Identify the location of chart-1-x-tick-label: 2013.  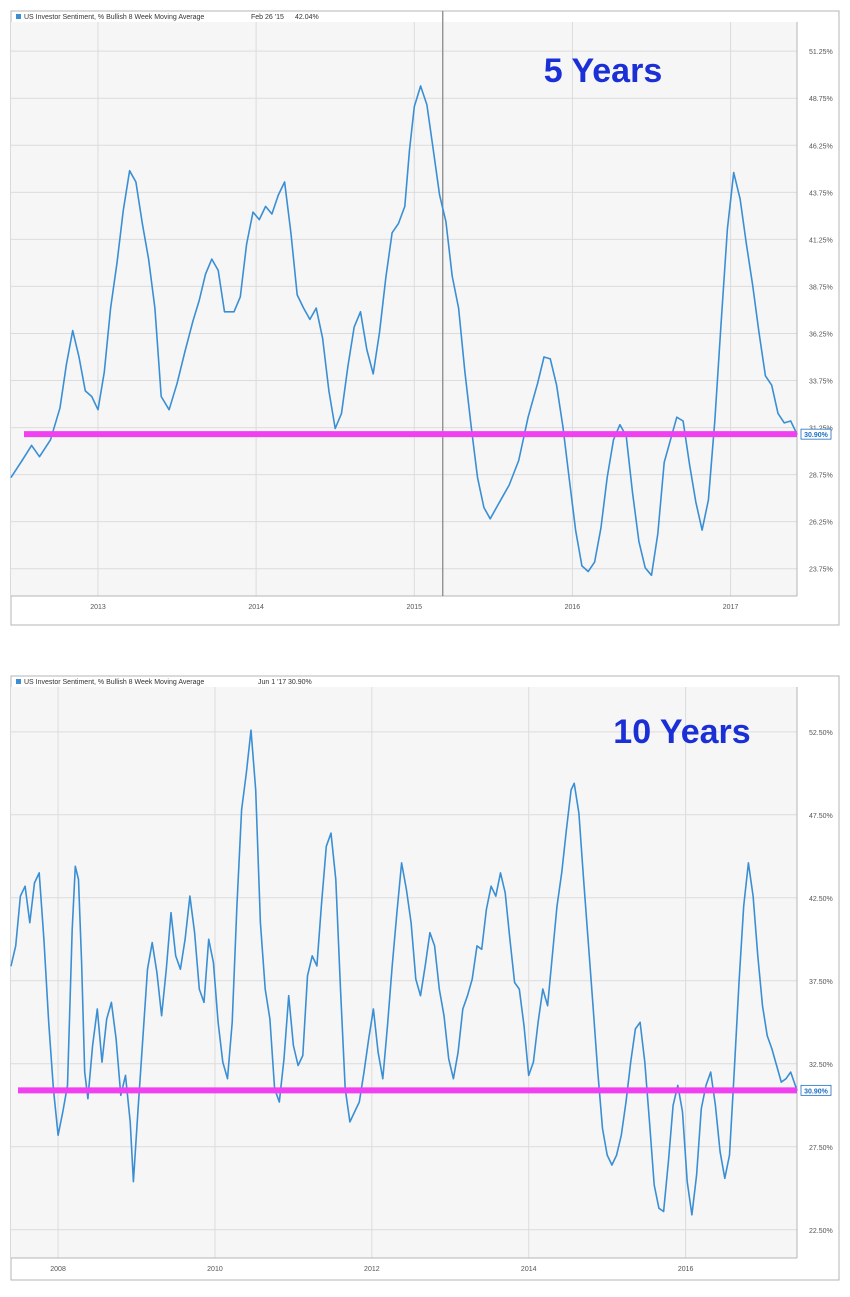
(98, 607).